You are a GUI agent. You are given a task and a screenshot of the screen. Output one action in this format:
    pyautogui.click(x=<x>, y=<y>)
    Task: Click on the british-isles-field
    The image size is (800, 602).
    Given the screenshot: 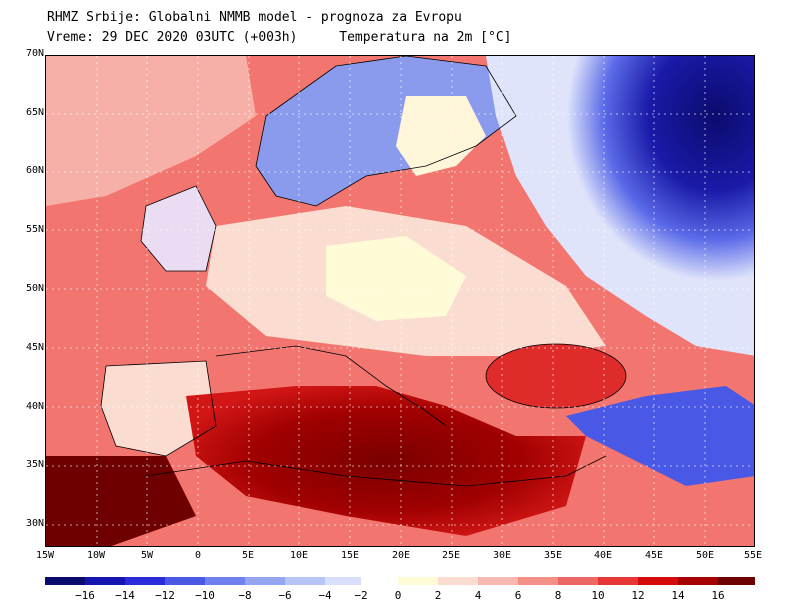 What is the action you would take?
    pyautogui.click(x=178, y=228)
    